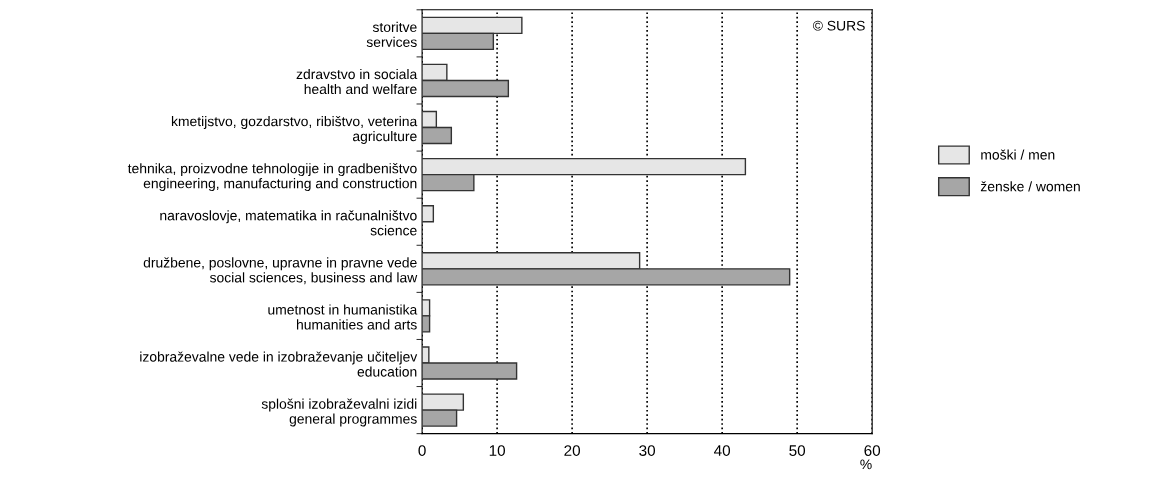 This screenshot has height=490, width=1166. What do you see at coordinates (288, 223) in the screenshot?
I see `y-tick-label: naravoslovje, matematika in računalništvo science` at bounding box center [288, 223].